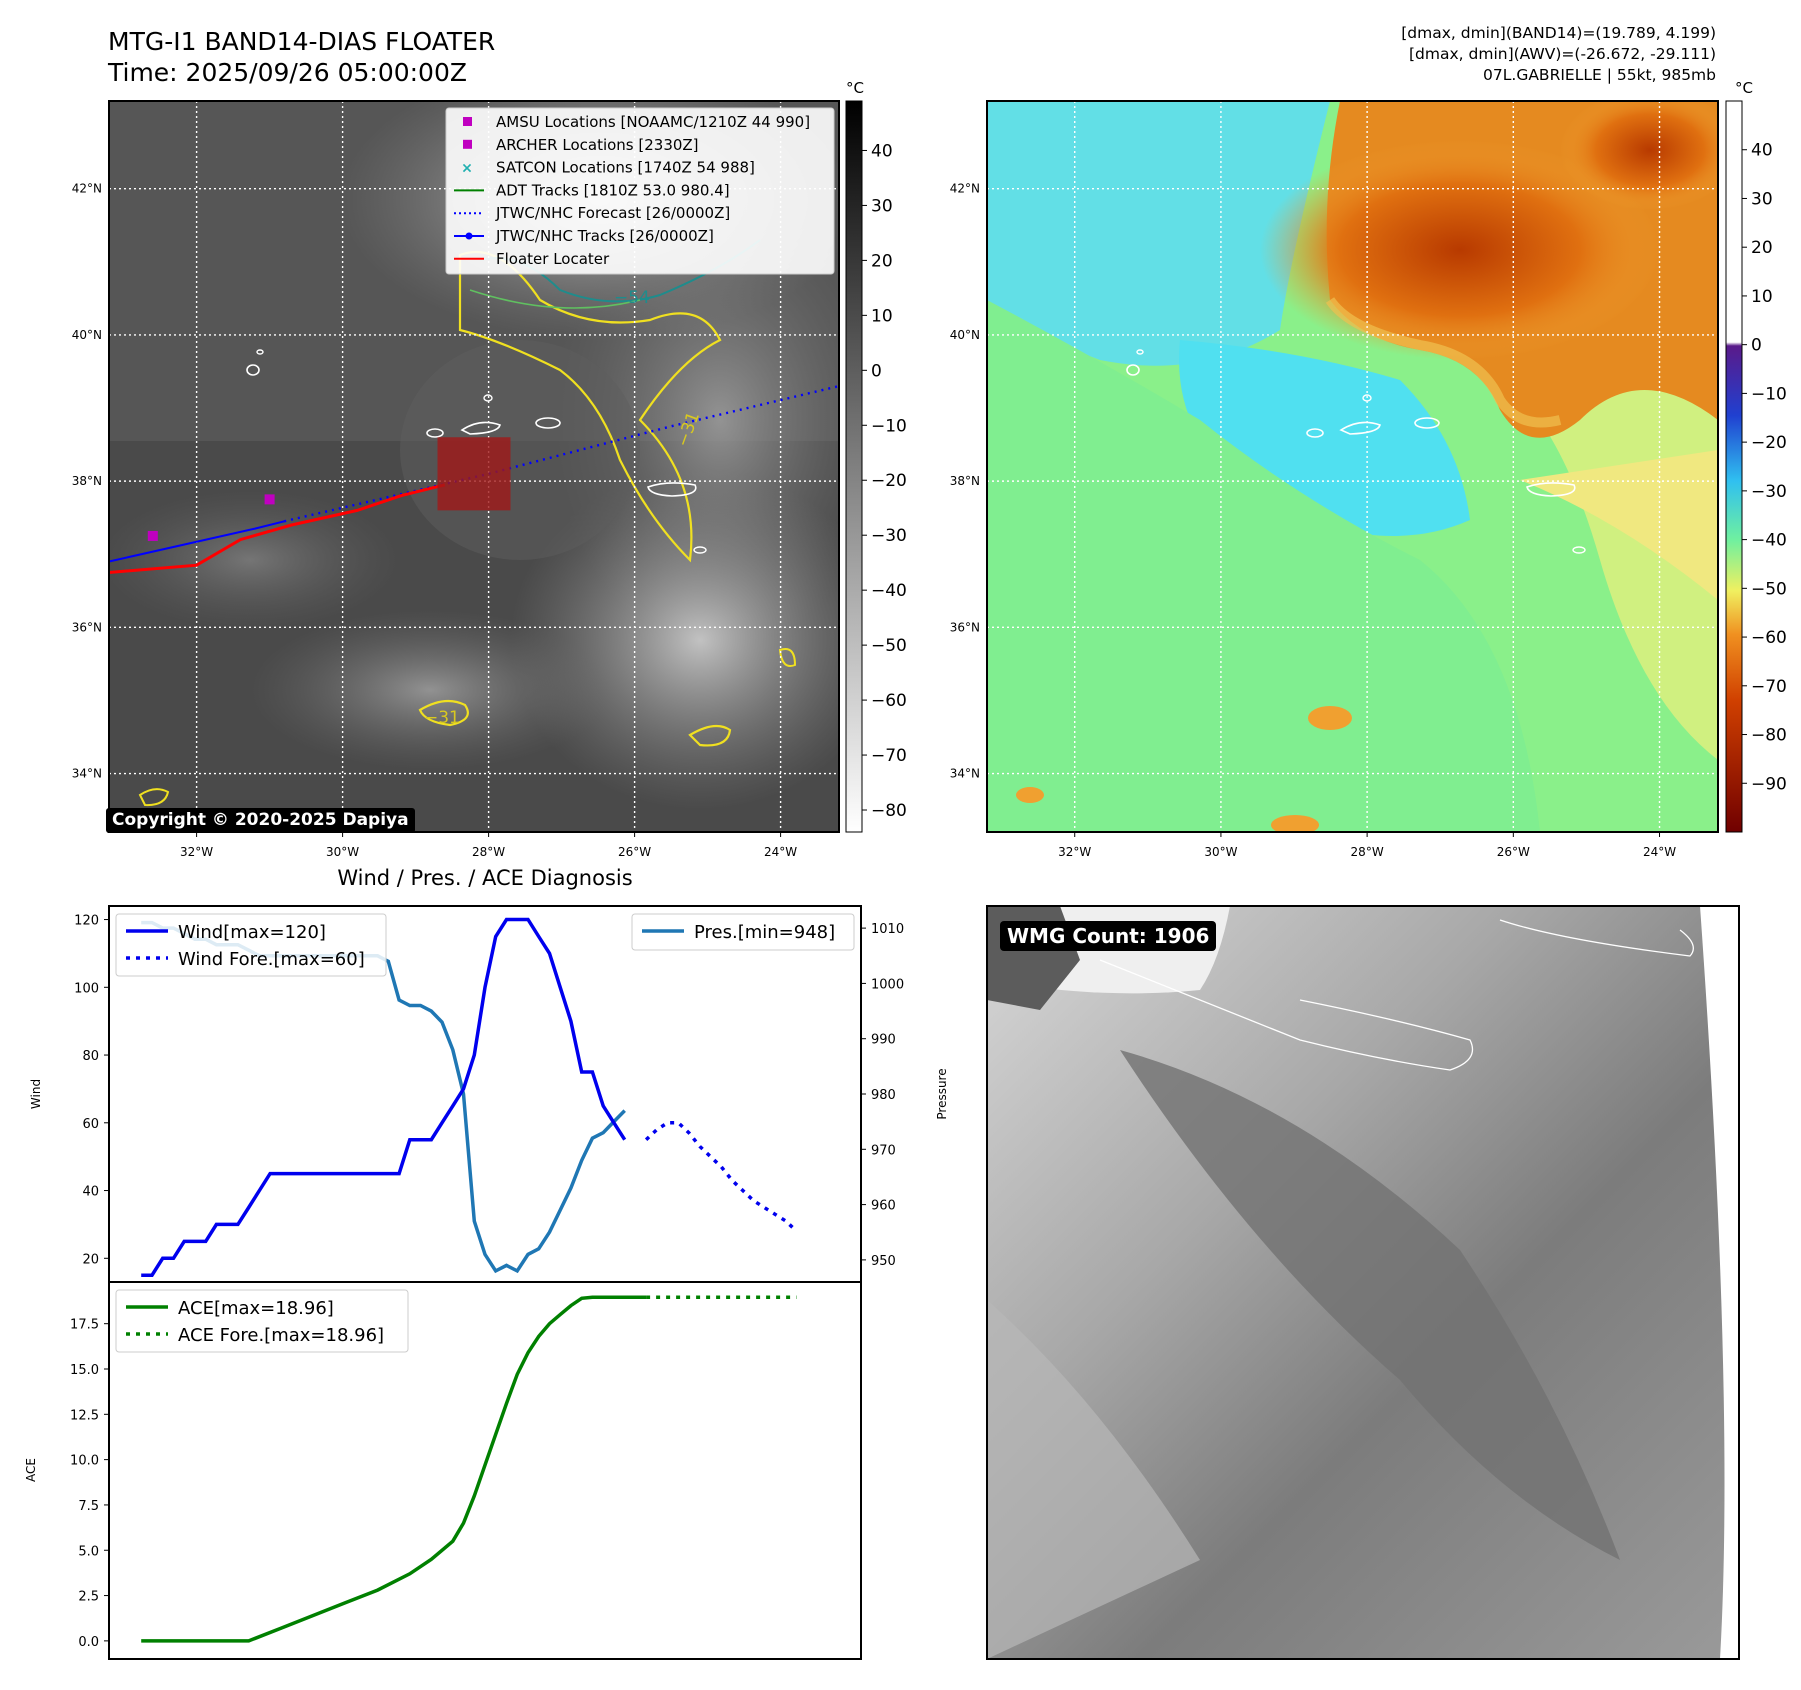 The image size is (1801, 1690). What do you see at coordinates (883, 1150) in the screenshot?
I see `pressure-tick-label: 970` at bounding box center [883, 1150].